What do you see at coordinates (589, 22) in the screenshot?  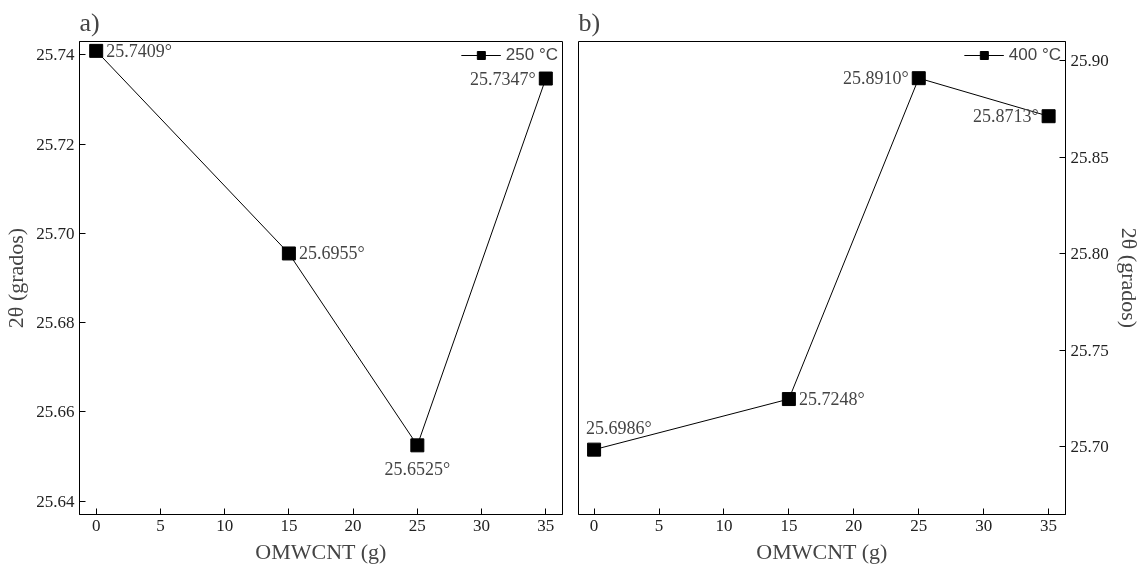 I see `text: b)` at bounding box center [589, 22].